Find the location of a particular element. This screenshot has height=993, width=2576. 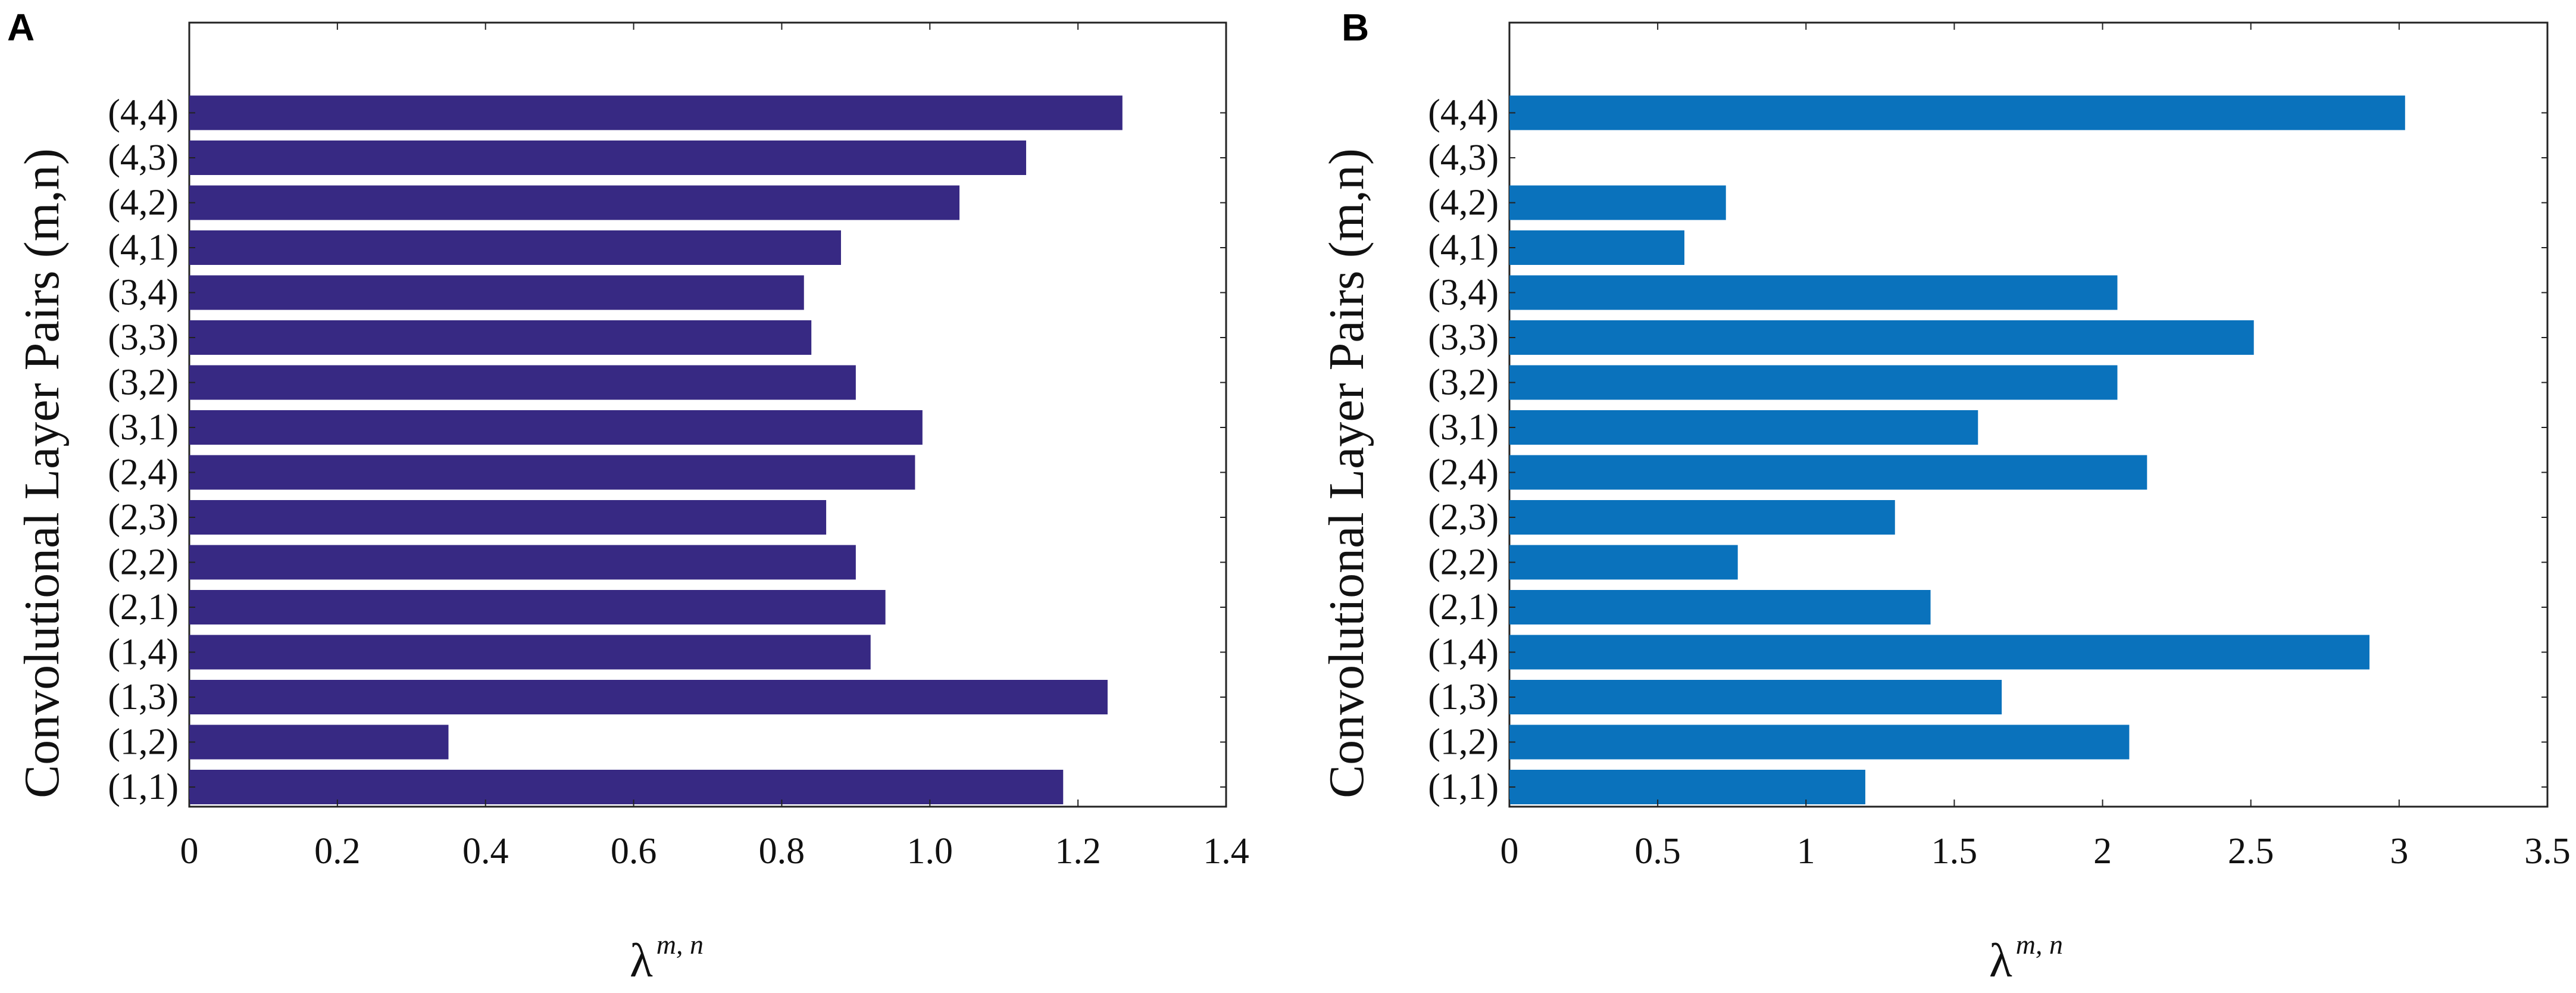

x-tick-label: 0.8 is located at coordinates (782, 851).